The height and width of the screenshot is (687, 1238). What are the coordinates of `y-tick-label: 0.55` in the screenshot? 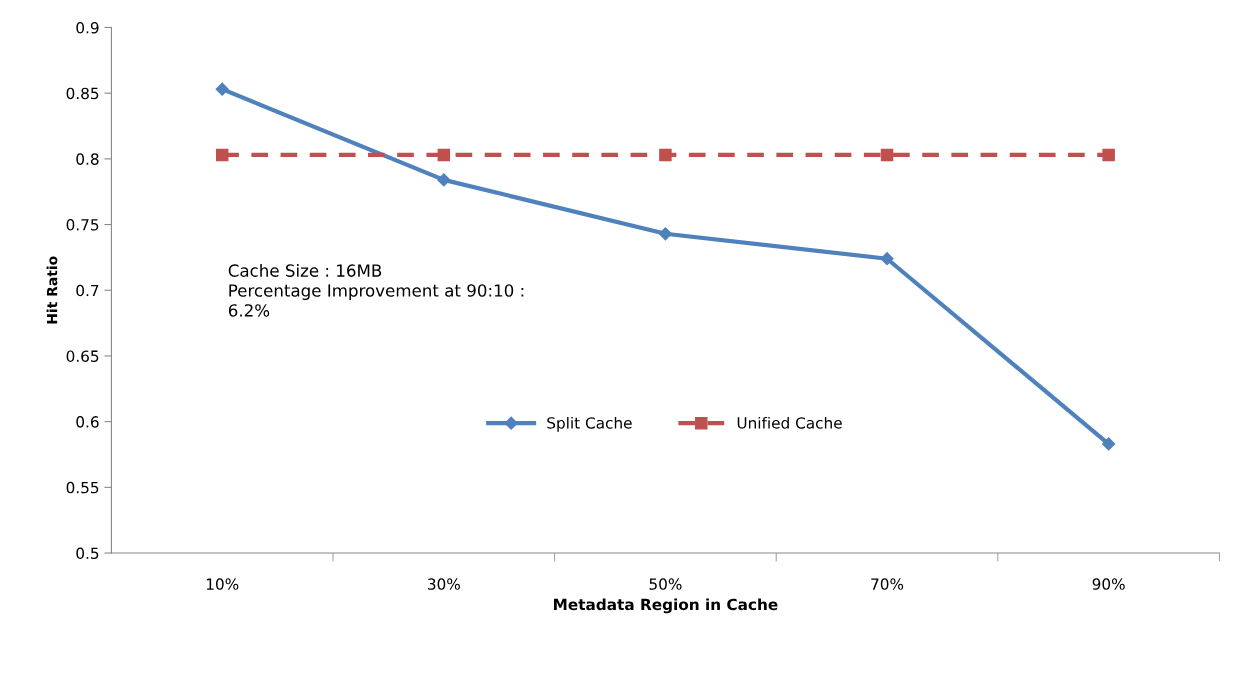 It's located at (82, 487).